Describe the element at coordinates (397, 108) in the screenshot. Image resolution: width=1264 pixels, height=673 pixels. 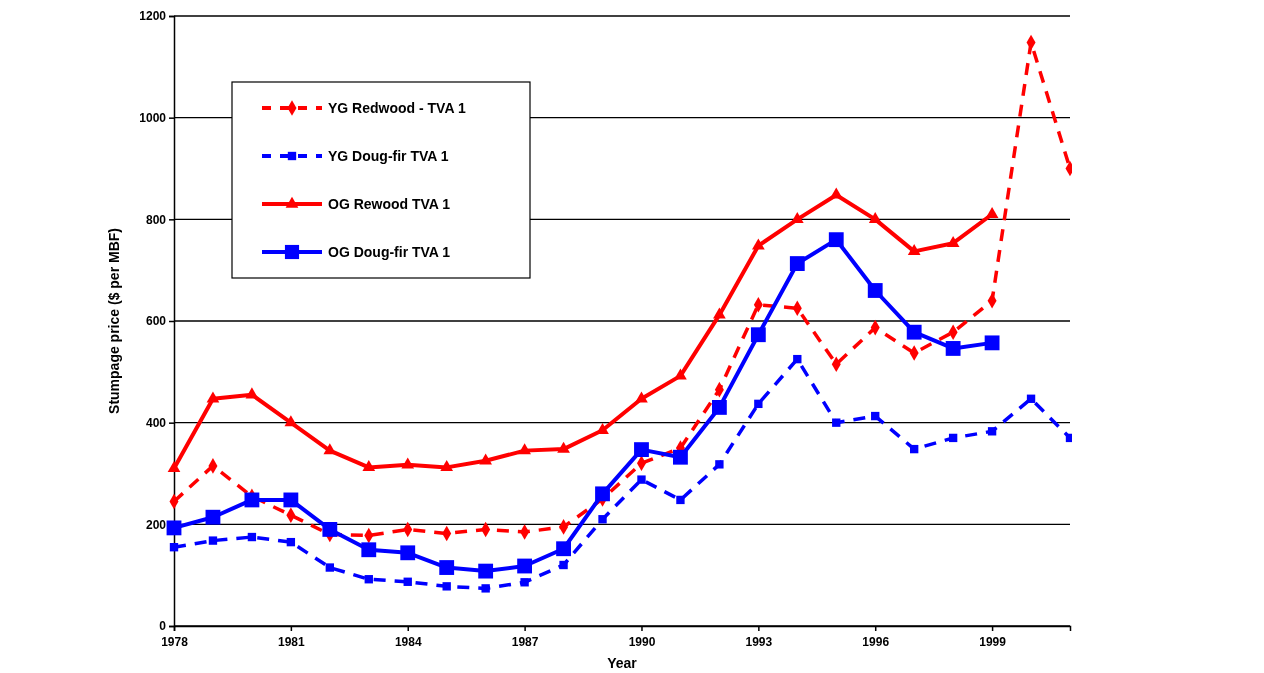
I see `legend-label: YG Redwood - TVA 1` at that location.